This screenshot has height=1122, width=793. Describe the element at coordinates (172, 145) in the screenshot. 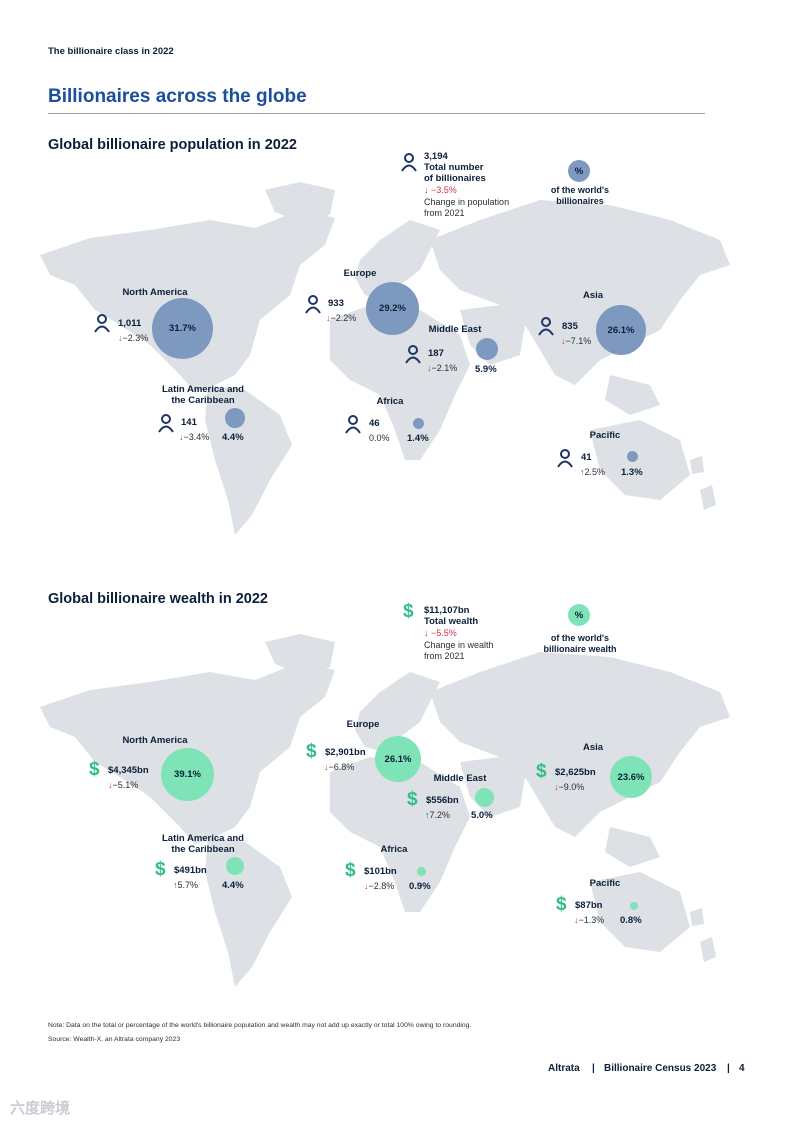

I see `population-title: Global billionaire population in 2022` at that location.